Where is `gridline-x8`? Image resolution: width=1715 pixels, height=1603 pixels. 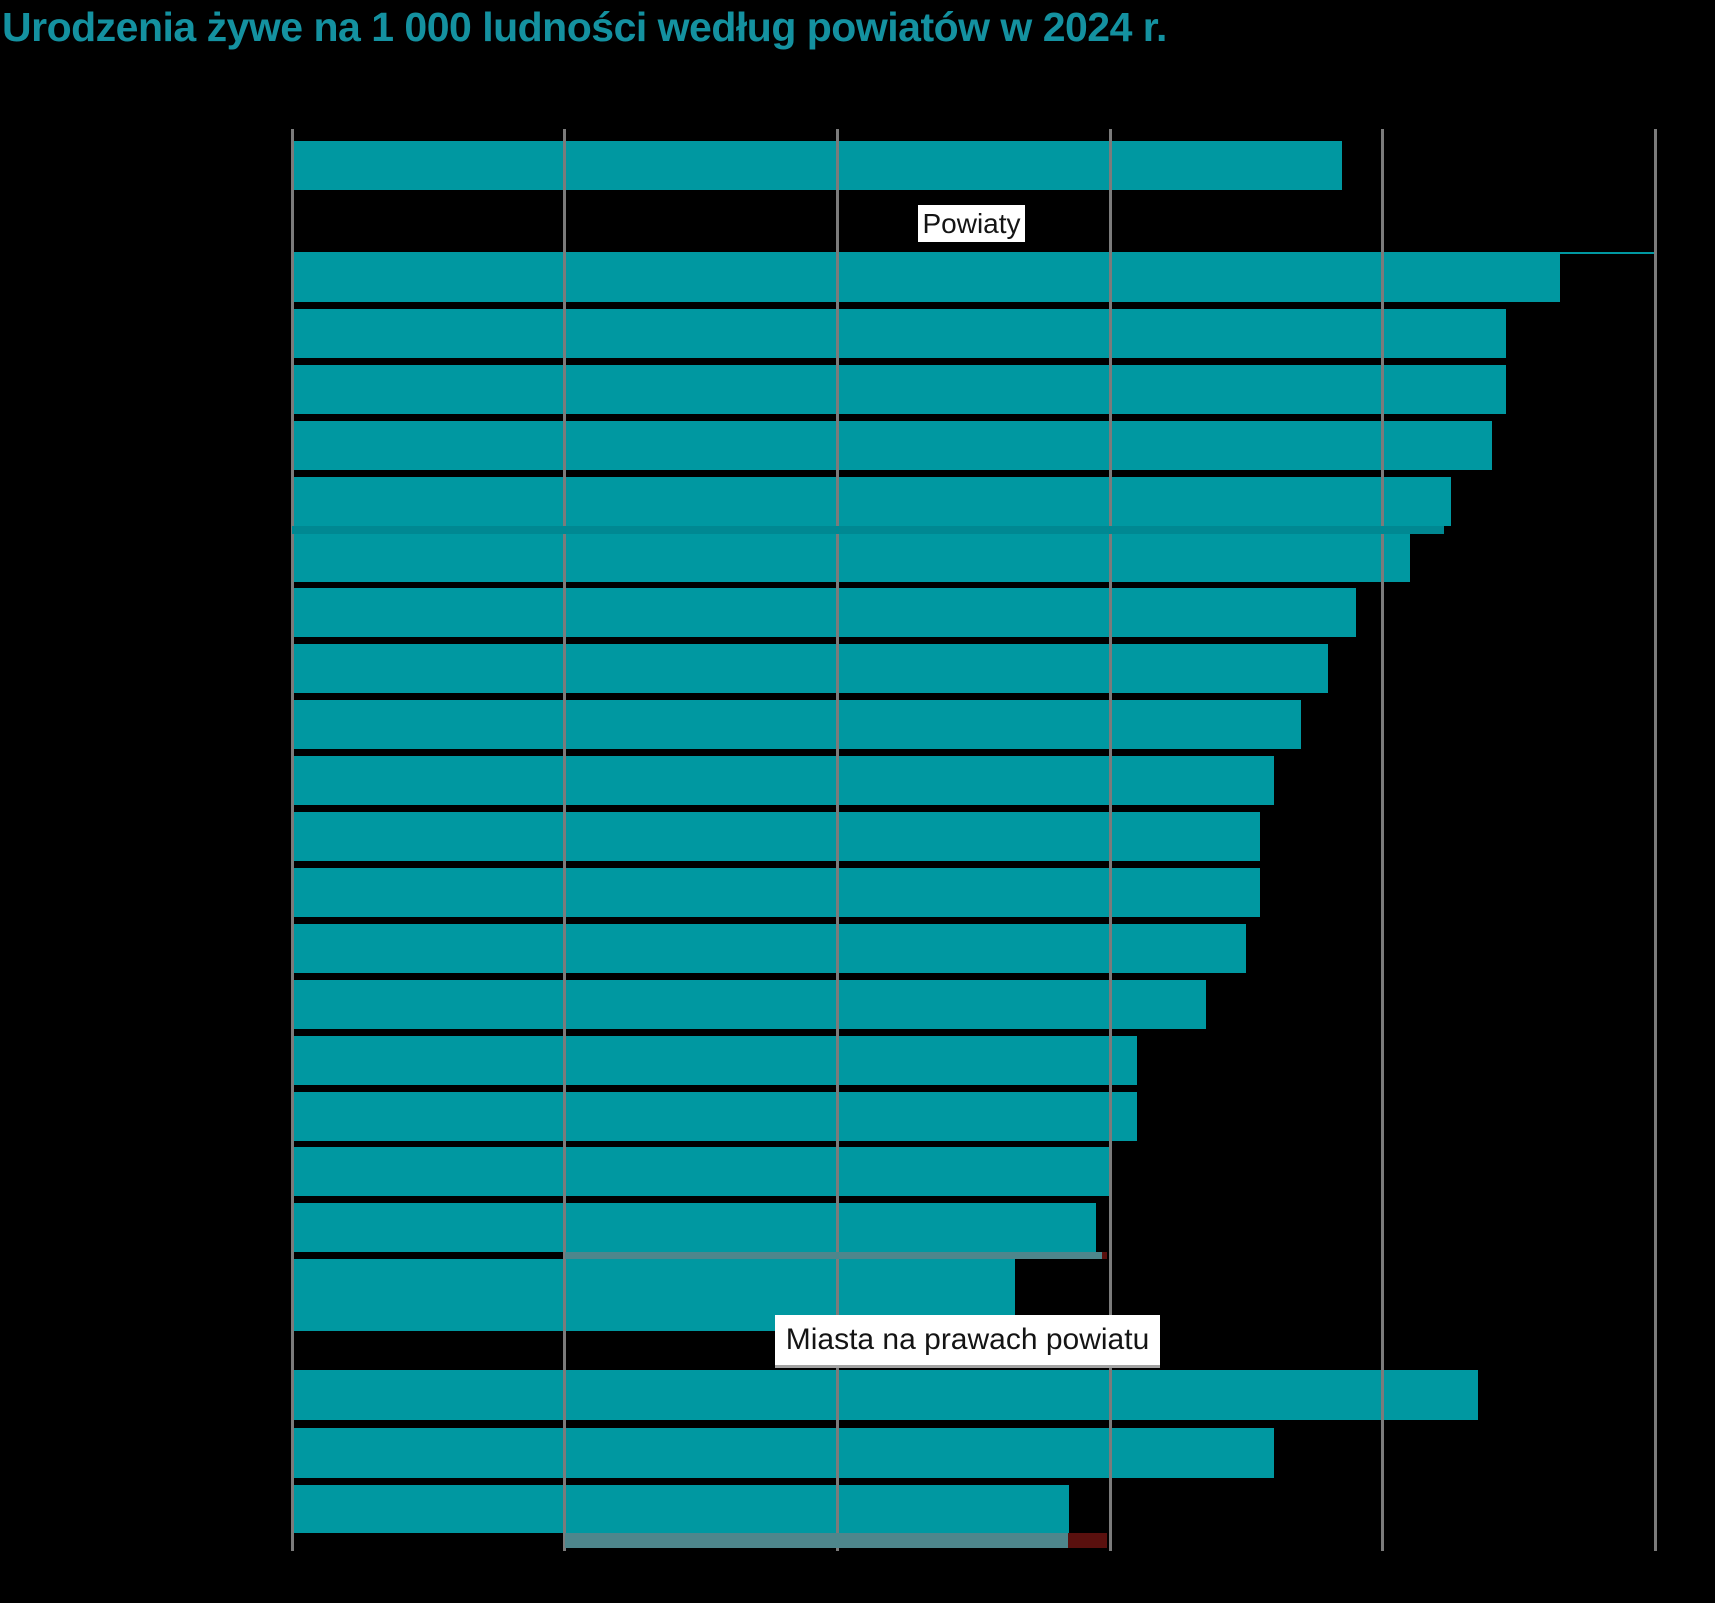
gridline-x8 is located at coordinates (1383, 840).